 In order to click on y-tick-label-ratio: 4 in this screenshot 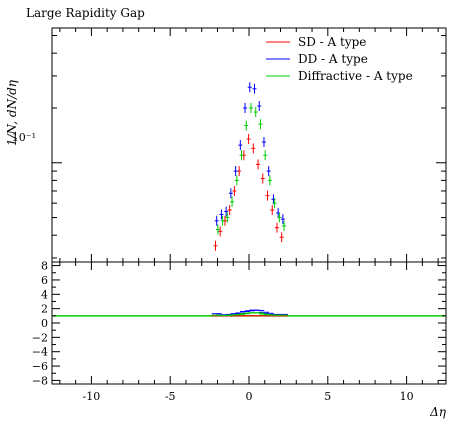, I will do `click(44, 294)`.